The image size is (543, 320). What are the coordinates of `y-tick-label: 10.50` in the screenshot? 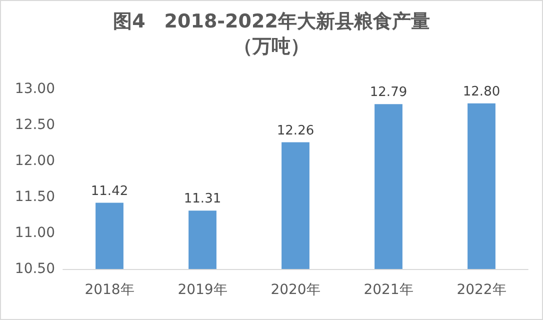 It's located at (34, 269).